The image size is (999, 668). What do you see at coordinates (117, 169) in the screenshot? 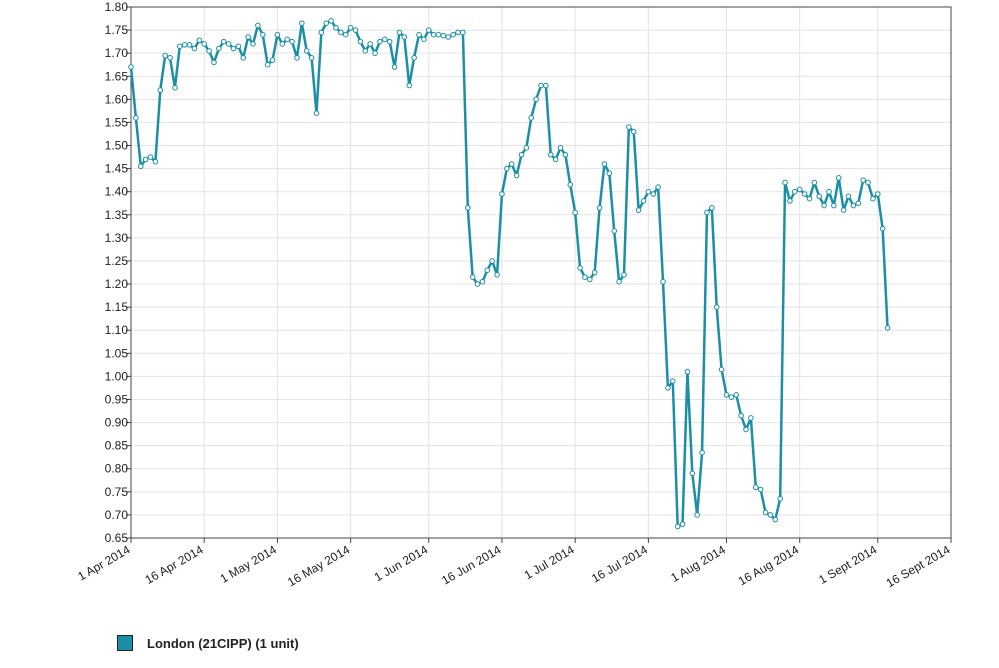
I see `y-tick-label: 1.45` at bounding box center [117, 169].